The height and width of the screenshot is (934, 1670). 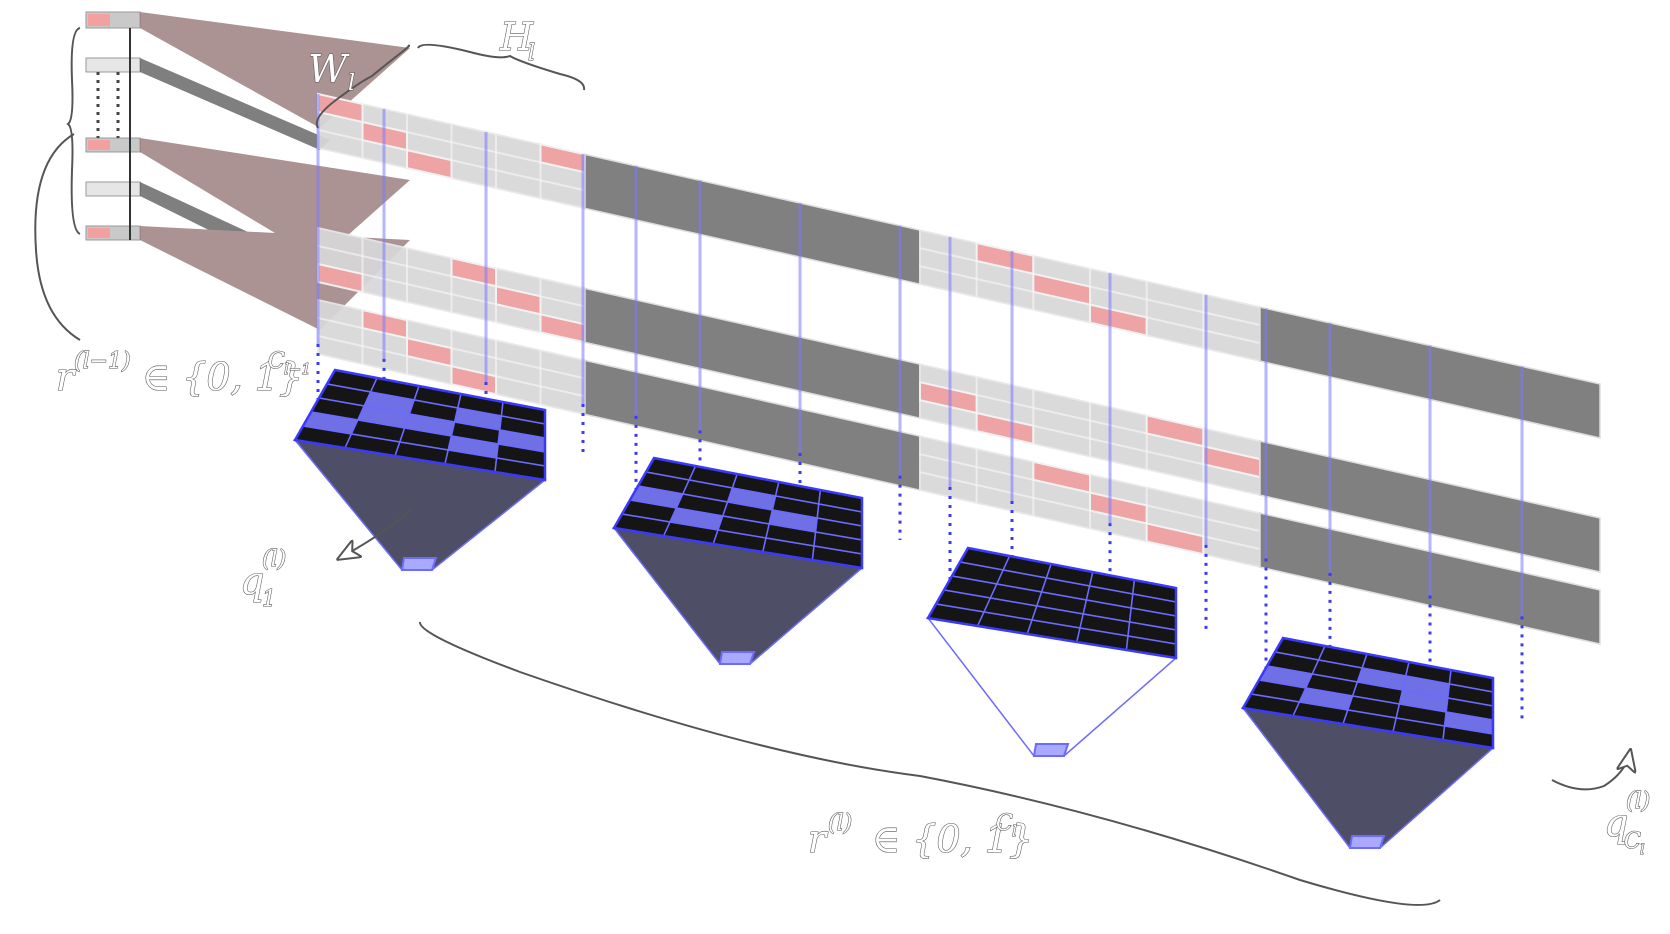 I want to click on prev-mask-set: ∈ {0, 1}, so click(x=222, y=377).